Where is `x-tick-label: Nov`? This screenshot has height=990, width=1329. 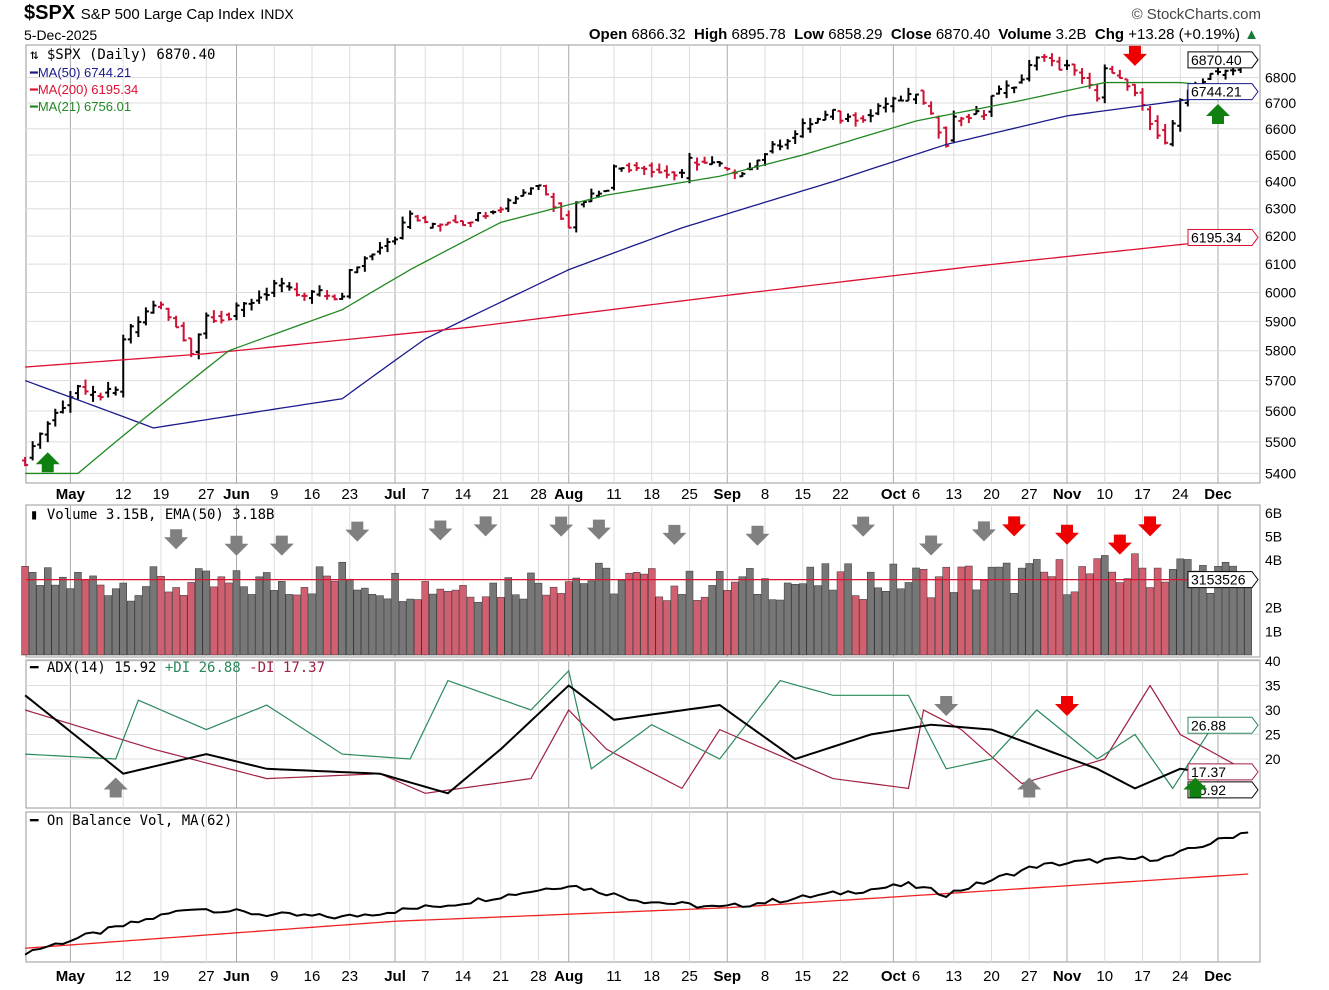
x-tick-label: Nov is located at coordinates (1067, 494).